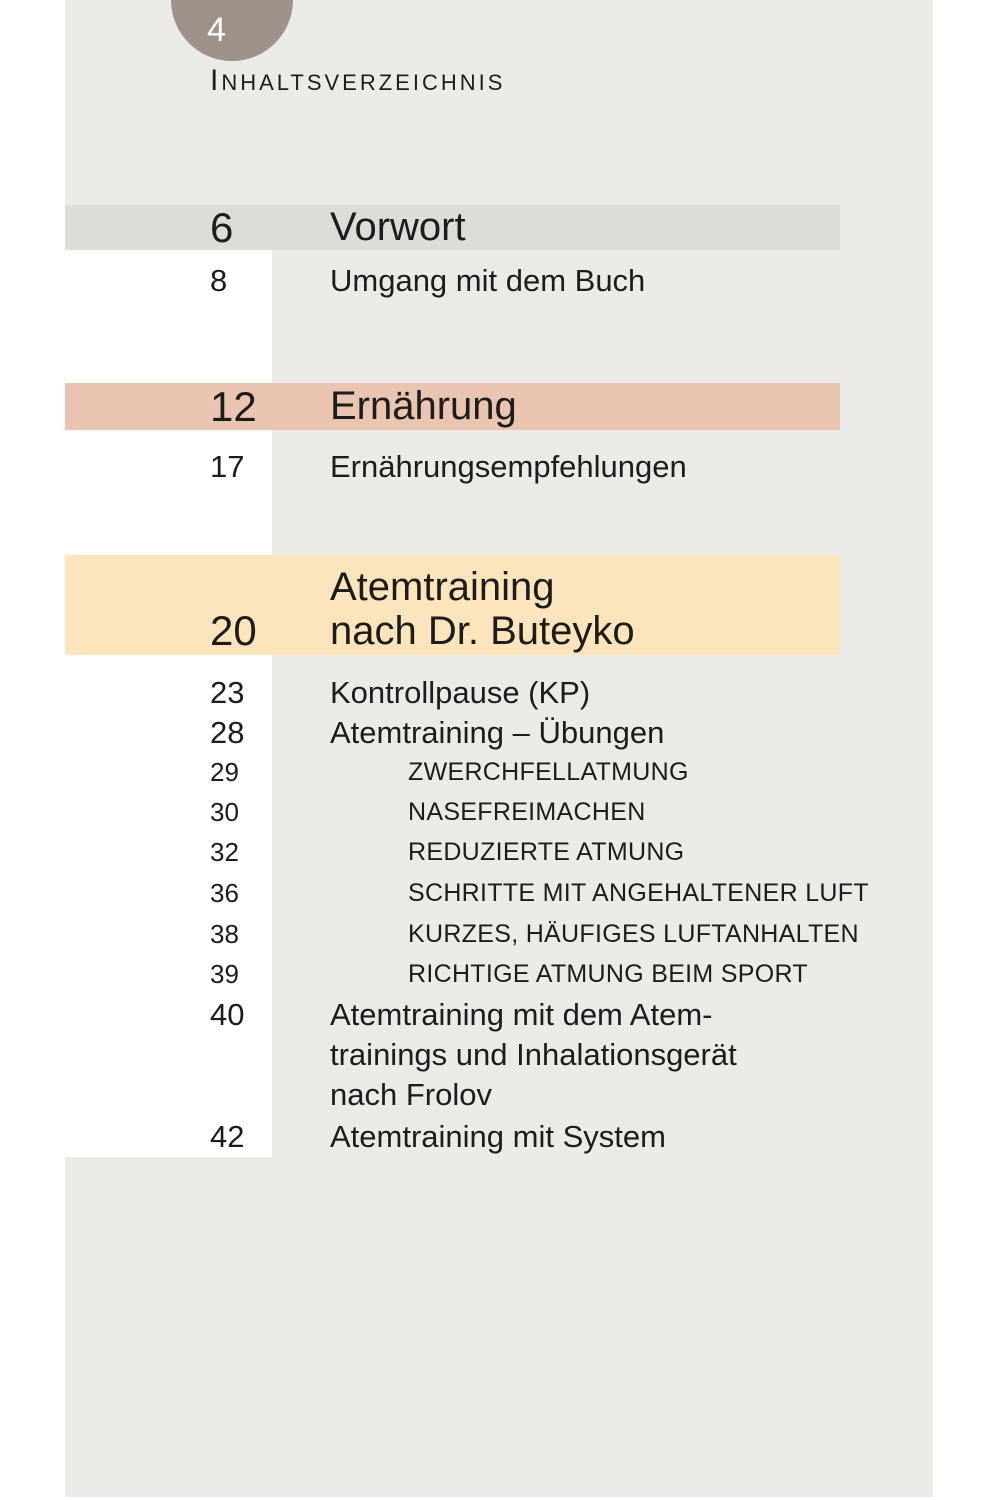  I want to click on toc-entry-system: 42 Atemtraining mit System, so click(452, 1137).